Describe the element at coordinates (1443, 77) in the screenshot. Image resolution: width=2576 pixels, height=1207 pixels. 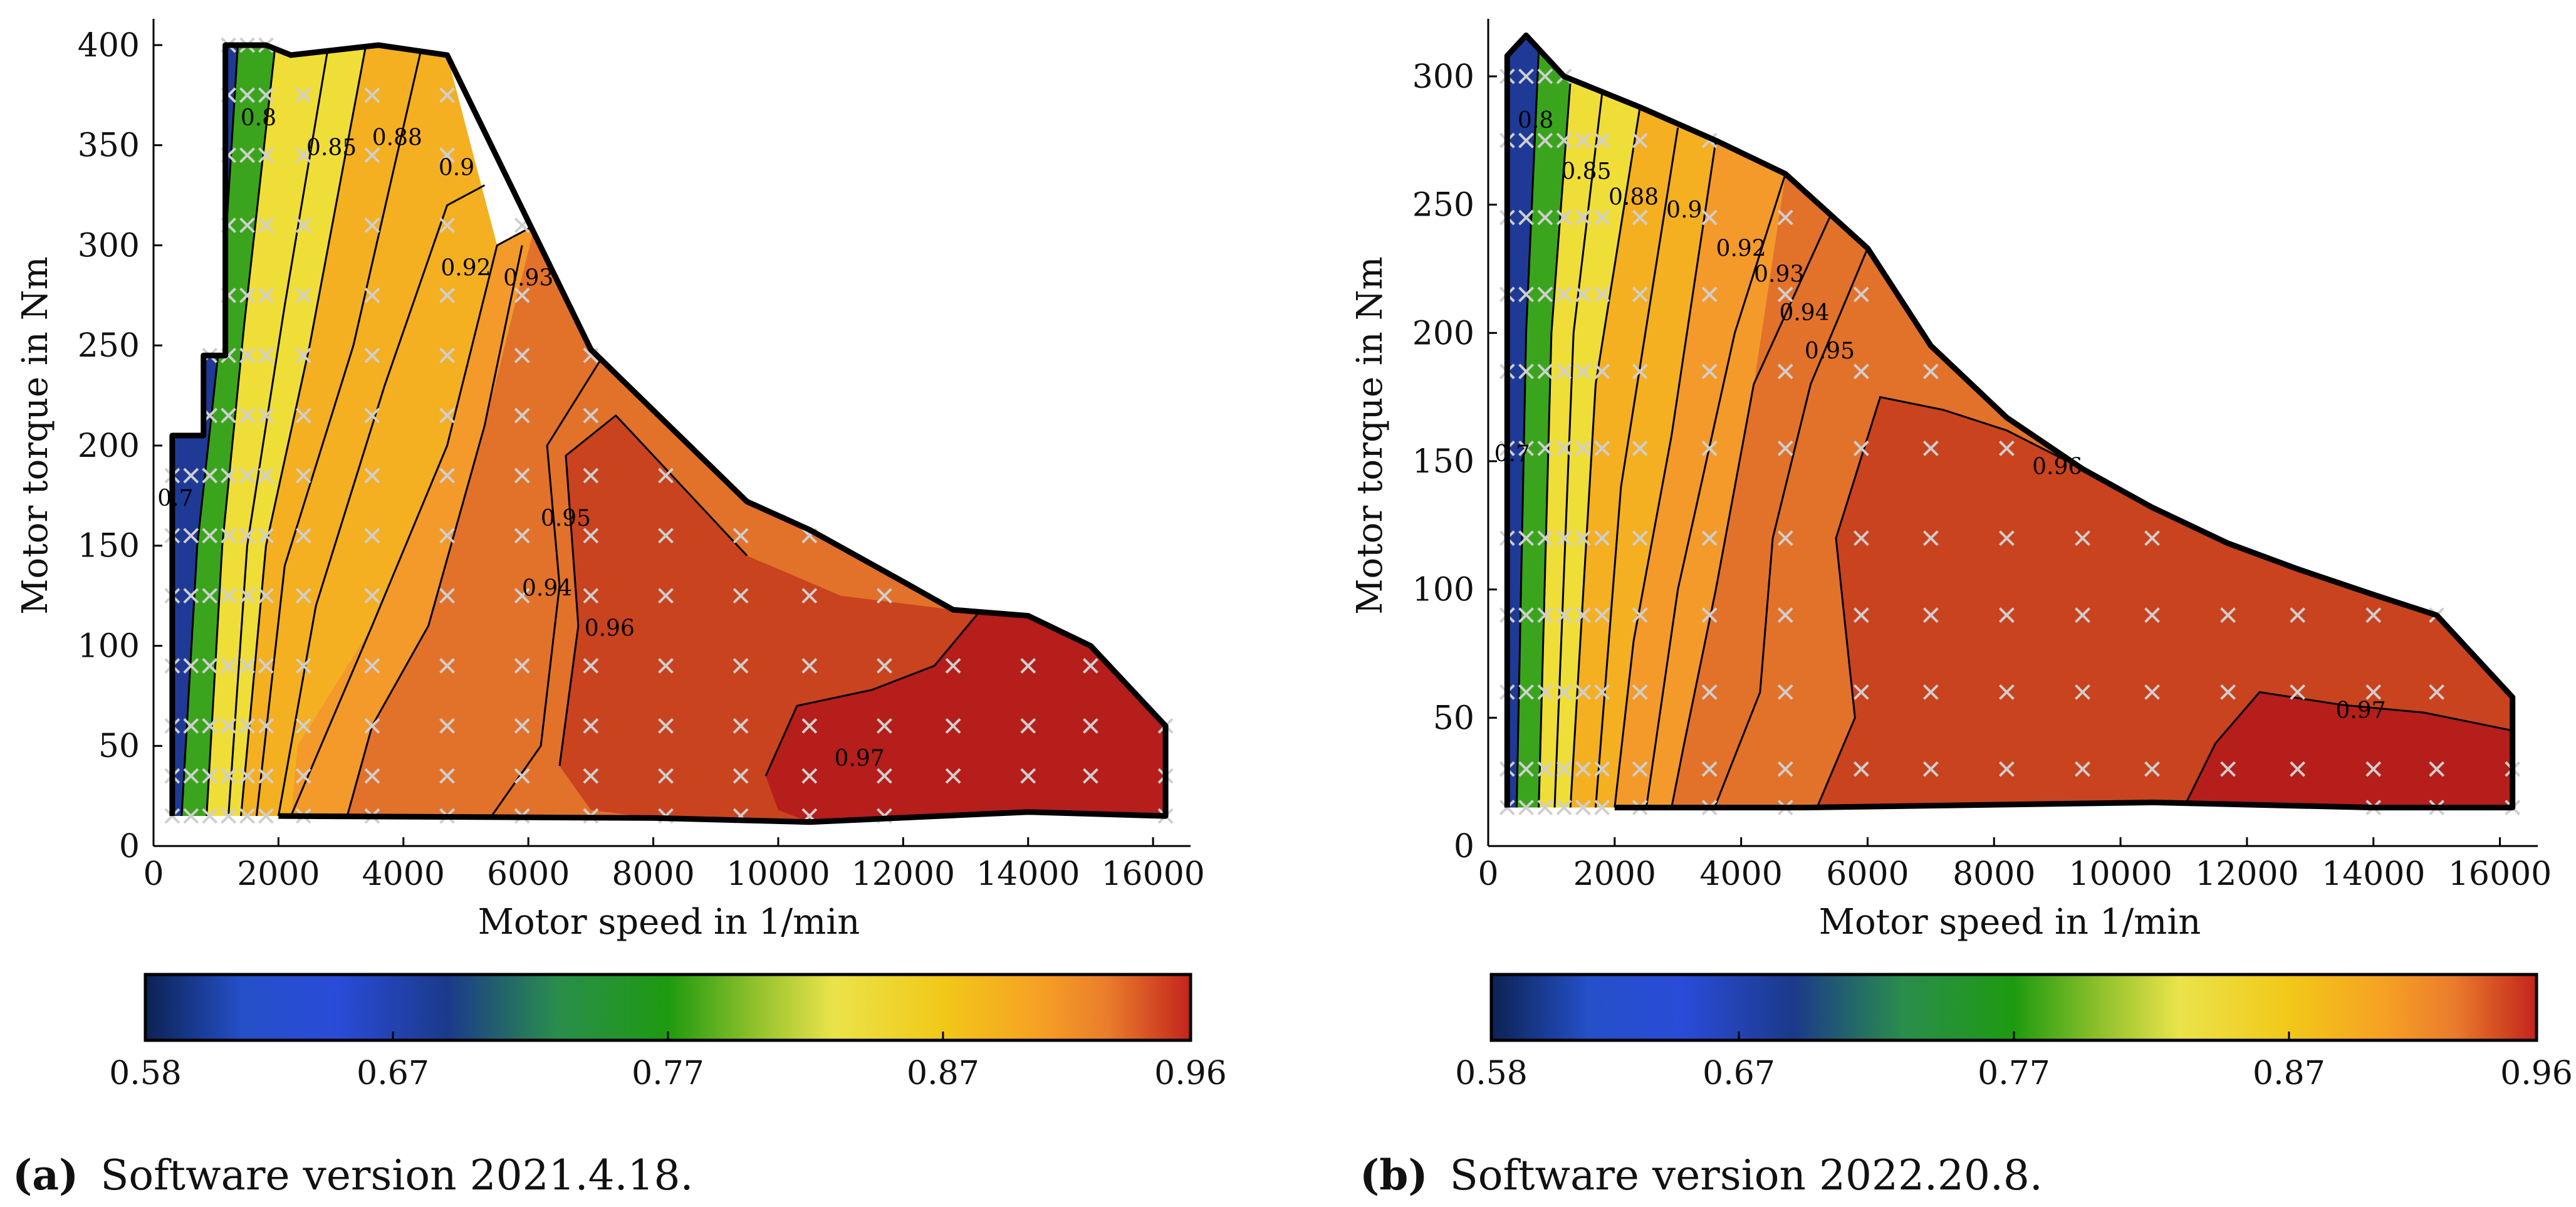
I see `panel-b-y-tick-label: 300` at that location.